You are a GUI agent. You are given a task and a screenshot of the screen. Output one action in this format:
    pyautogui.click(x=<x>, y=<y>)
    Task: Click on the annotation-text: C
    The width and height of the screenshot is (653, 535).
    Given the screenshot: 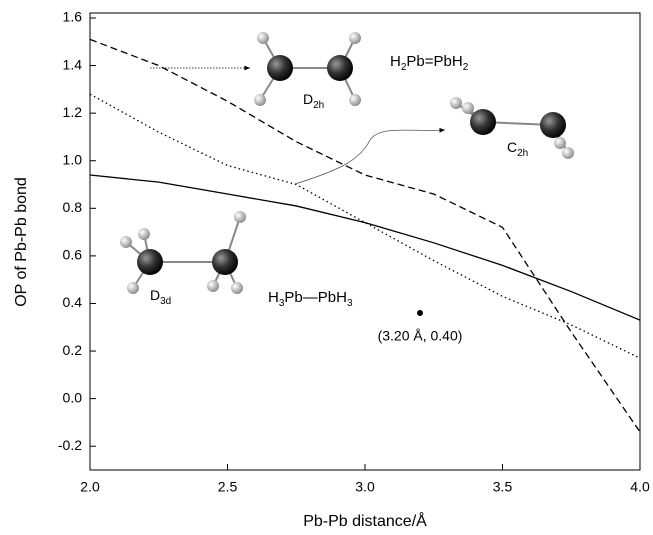 What is the action you would take?
    pyautogui.click(x=512, y=147)
    